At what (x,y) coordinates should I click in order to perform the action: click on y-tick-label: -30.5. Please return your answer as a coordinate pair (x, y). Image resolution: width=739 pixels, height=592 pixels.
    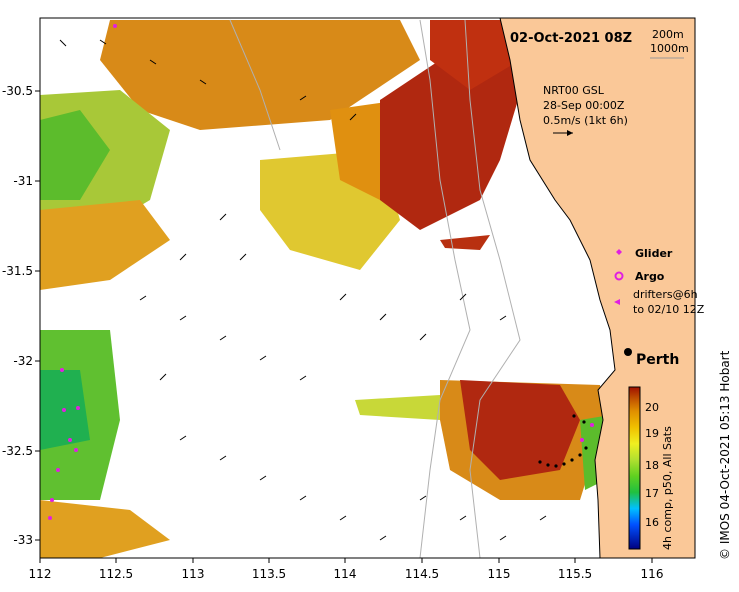
    Looking at the image, I should click on (17, 91).